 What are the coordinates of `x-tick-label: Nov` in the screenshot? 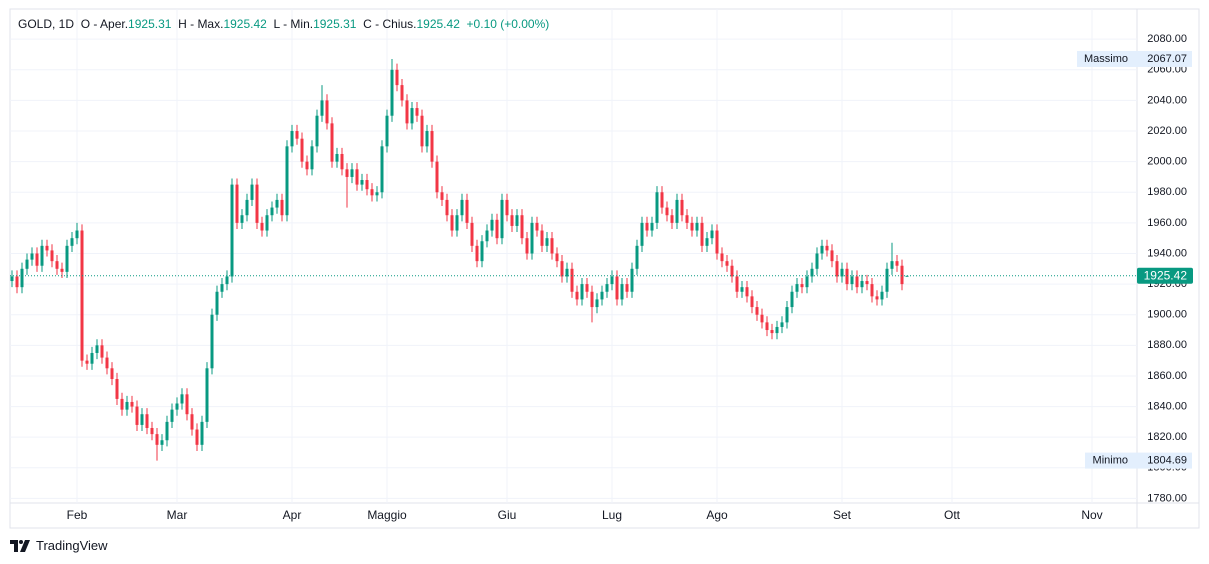 It's located at (1091, 515).